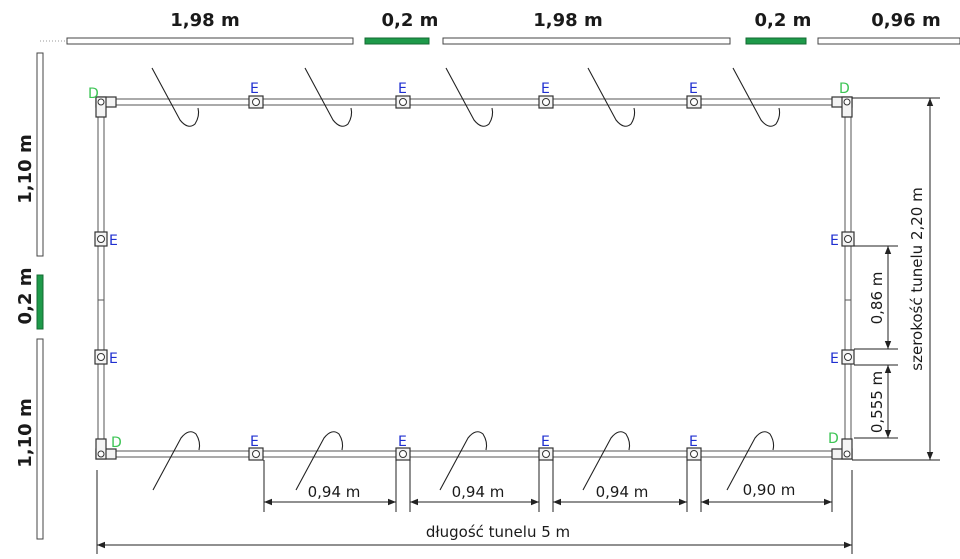  Describe the element at coordinates (833, 439) in the screenshot. I see `corner-label-bottom-right: D` at that location.